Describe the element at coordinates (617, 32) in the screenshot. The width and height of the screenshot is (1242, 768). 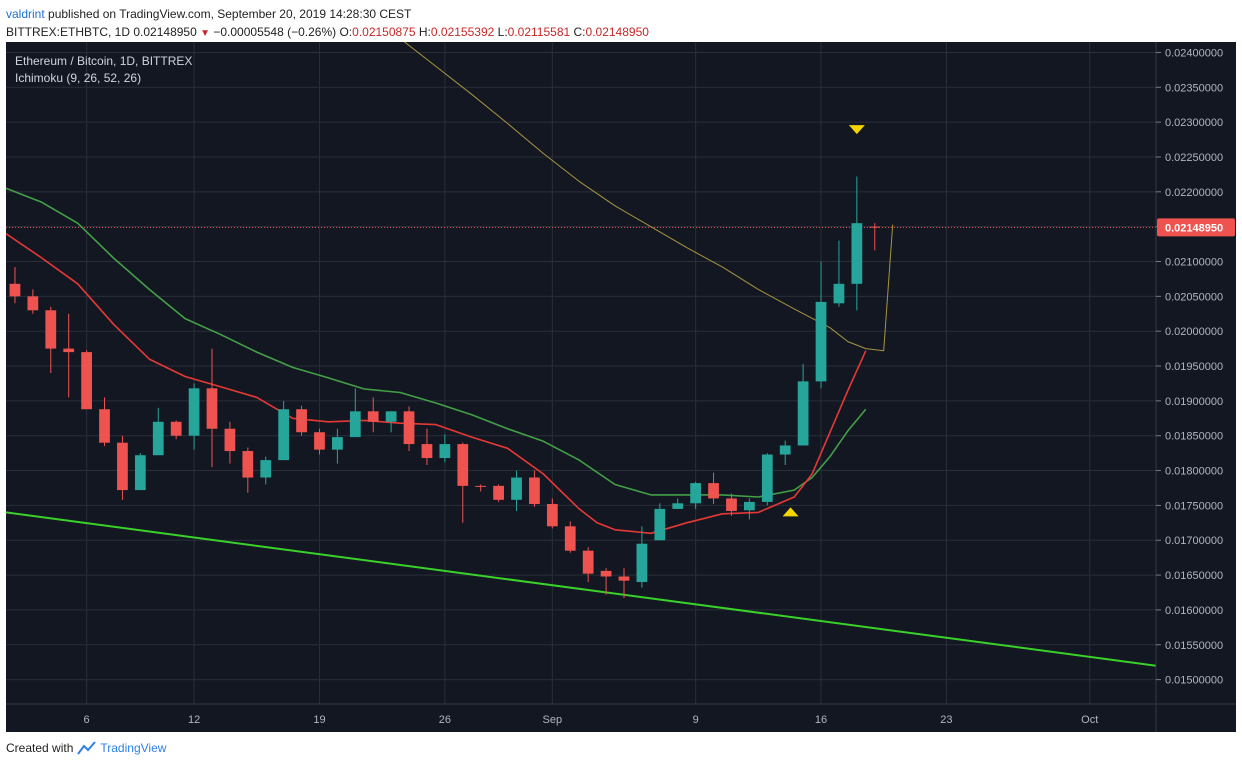
I see `close-value: 0.02148950` at that location.